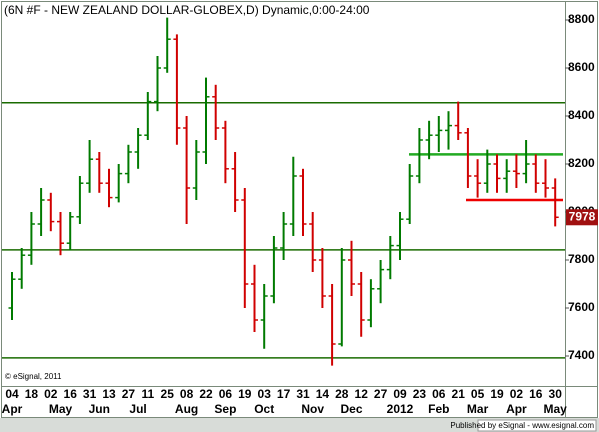  What do you see at coordinates (225, 409) in the screenshot?
I see `x-month-label: Sep` at bounding box center [225, 409].